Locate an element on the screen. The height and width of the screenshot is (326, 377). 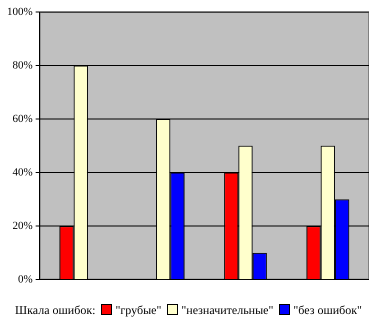
legend-label: "без ошибок" is located at coordinates (327, 310).